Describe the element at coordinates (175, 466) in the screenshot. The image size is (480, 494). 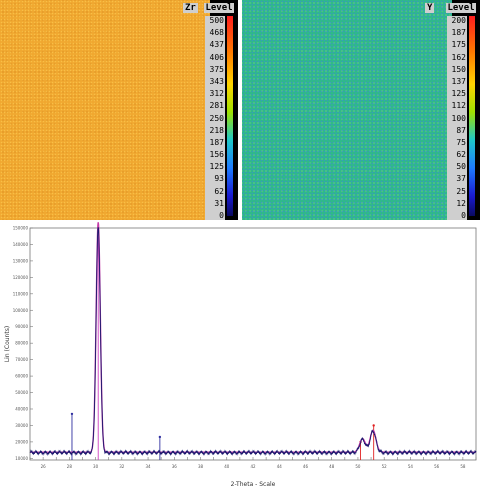
I see `x-tick-label: 36` at that location.